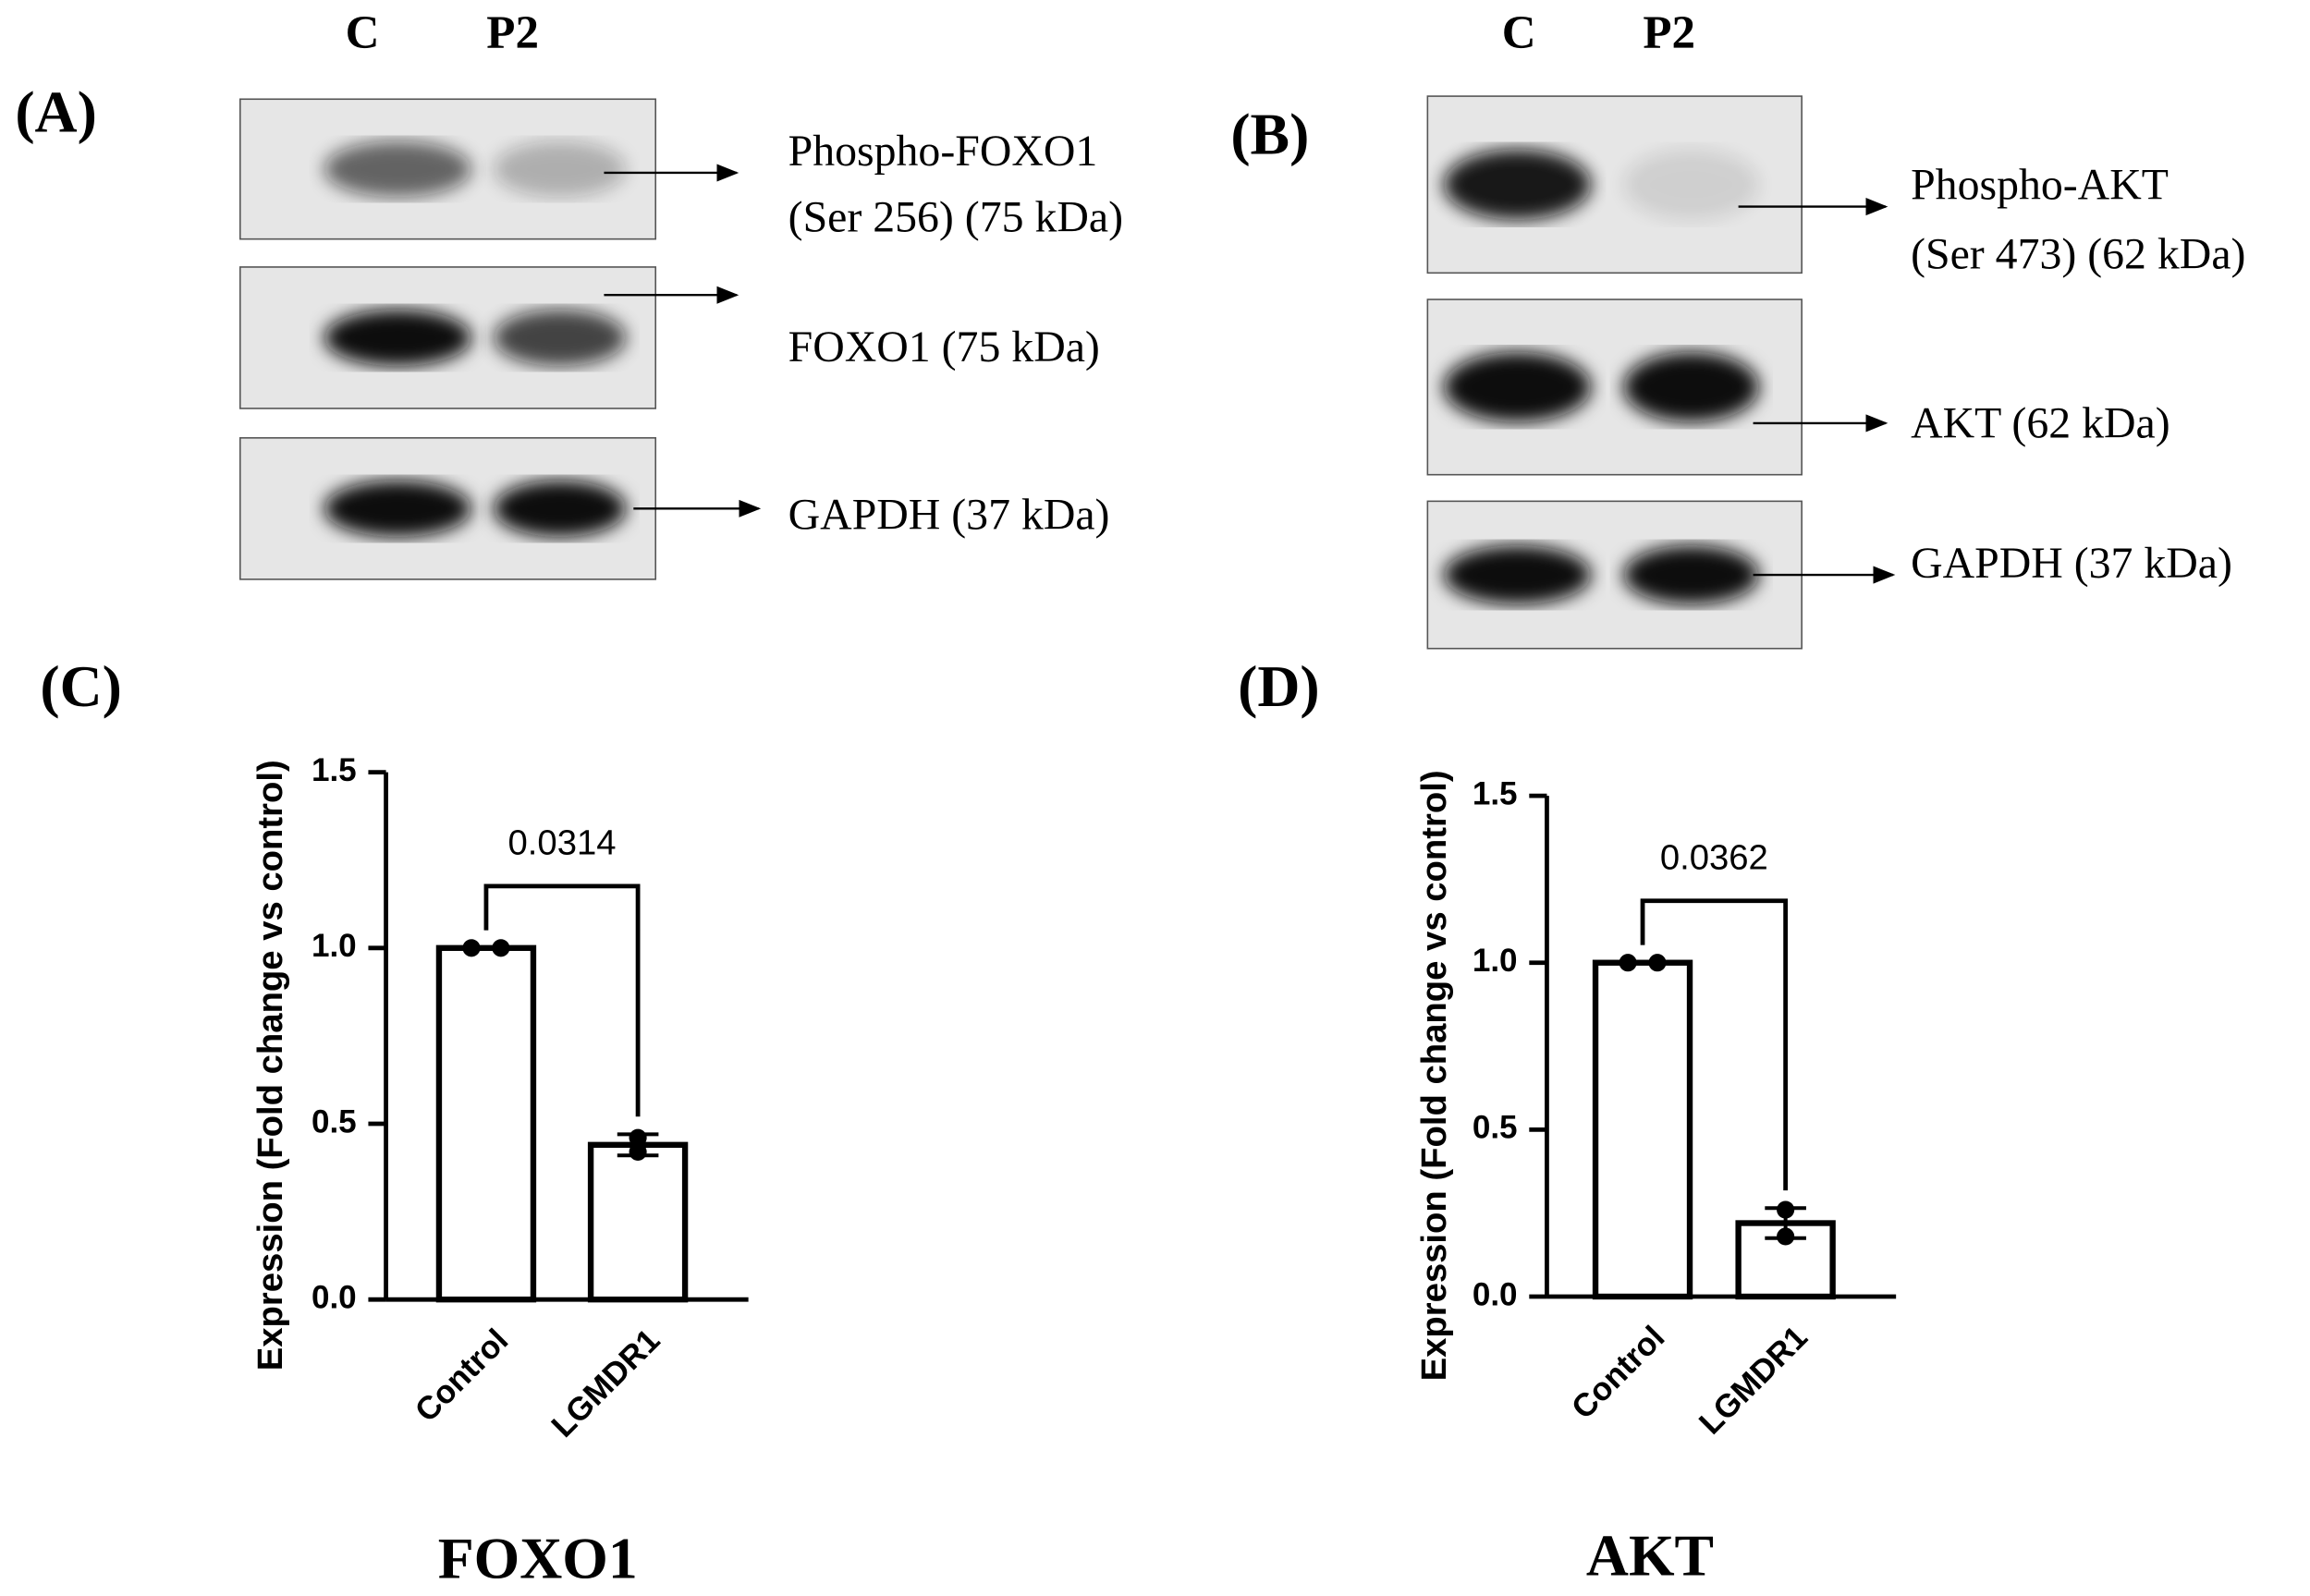 This screenshot has height=1596, width=2310. What do you see at coordinates (956, 217) in the screenshot?
I see `band-label: (Ser 256) (75 kDa)` at bounding box center [956, 217].